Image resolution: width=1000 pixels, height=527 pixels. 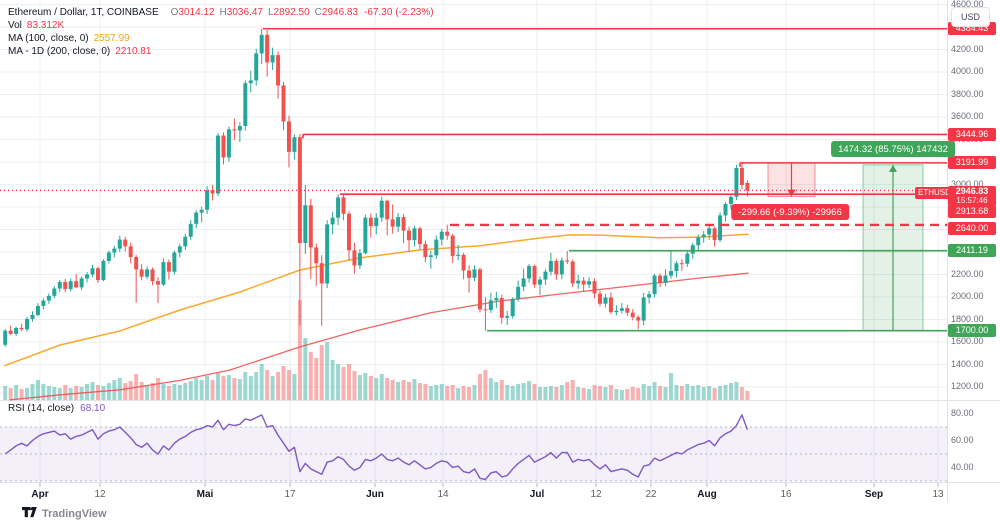 I want to click on price-level-label: 1700.00, so click(x=972, y=331).